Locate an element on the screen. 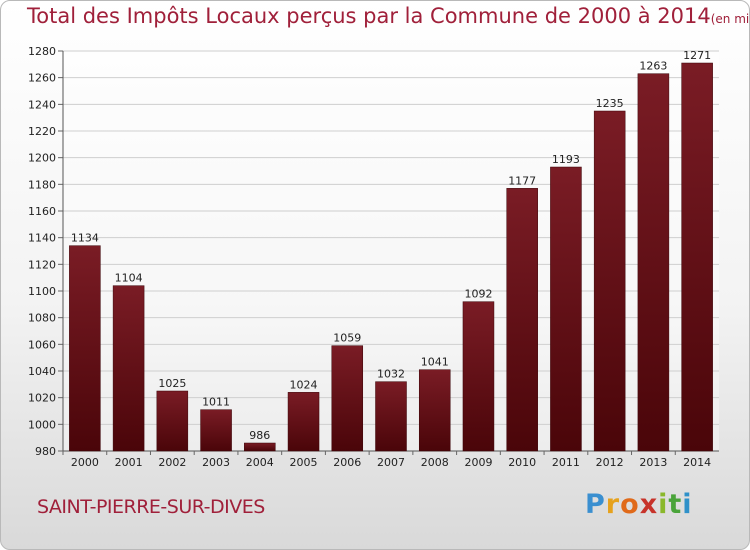  x-tick-label: 2010 is located at coordinates (522, 462).